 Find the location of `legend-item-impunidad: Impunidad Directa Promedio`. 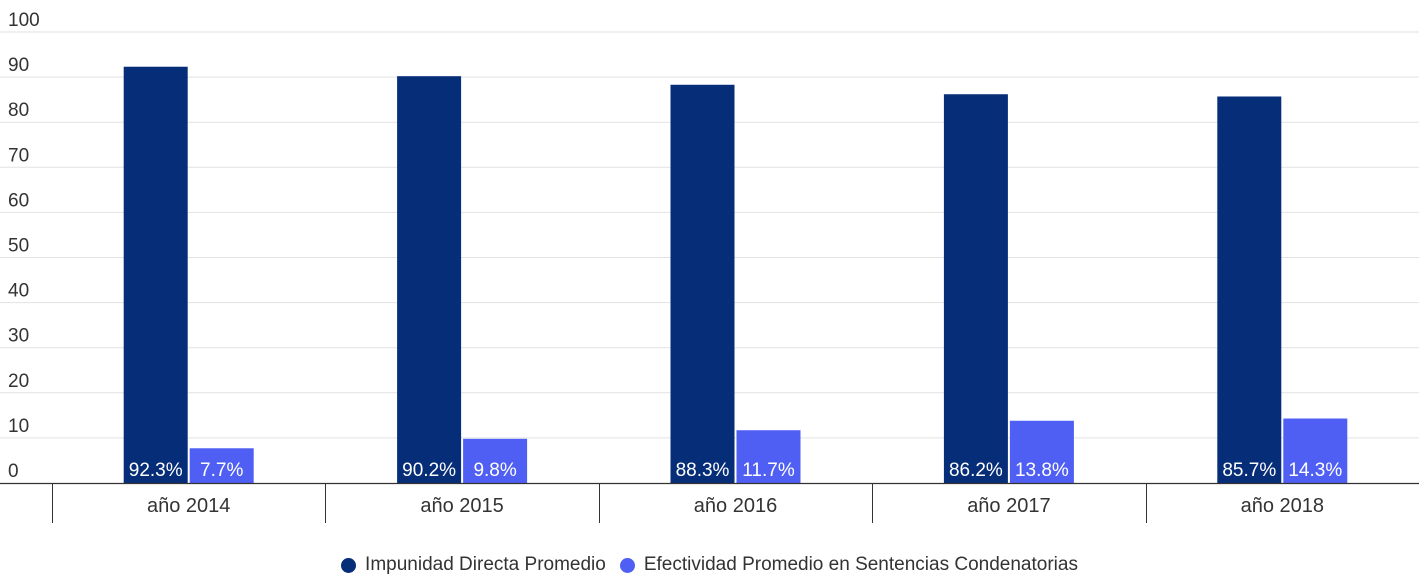

legend-item-impunidad: Impunidad Directa Promedio is located at coordinates (473, 565).